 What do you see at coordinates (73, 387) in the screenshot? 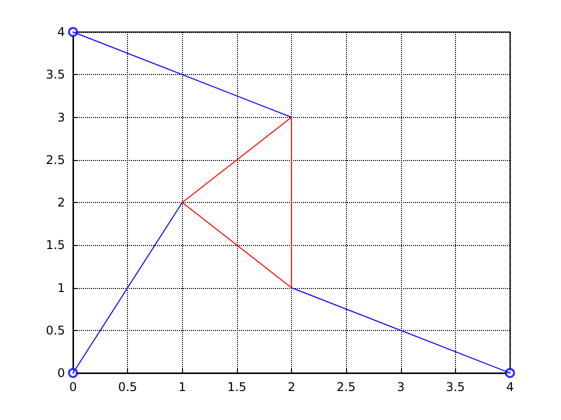
I see `x-tick-label: 0` at bounding box center [73, 387].